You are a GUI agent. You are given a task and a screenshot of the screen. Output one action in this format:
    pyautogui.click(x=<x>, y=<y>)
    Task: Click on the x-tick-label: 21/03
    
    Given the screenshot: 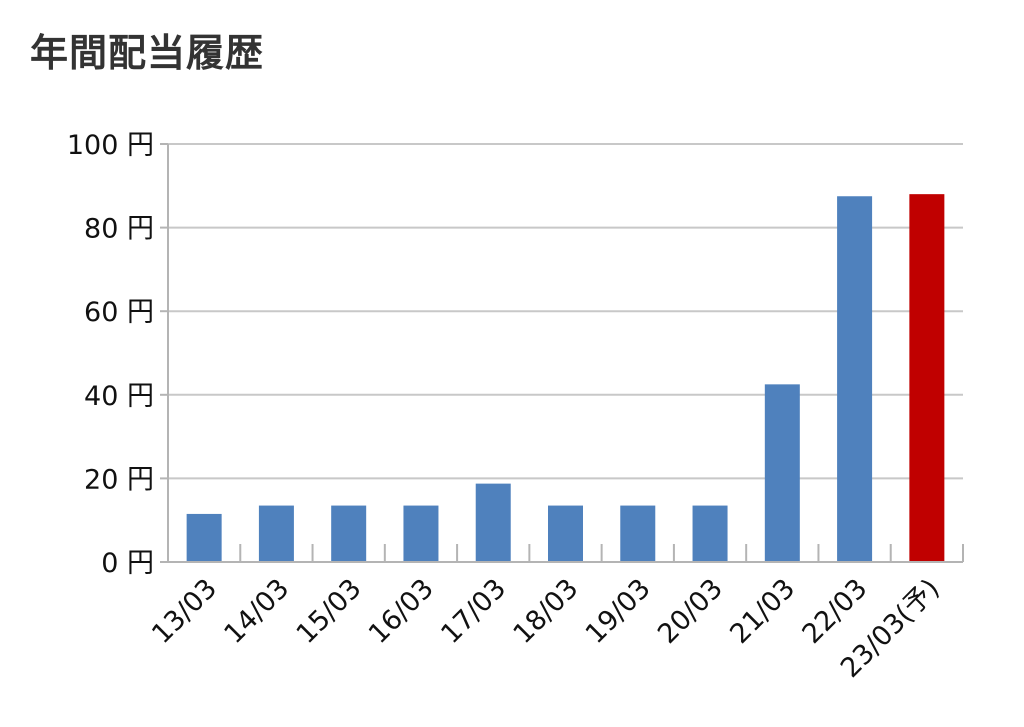 What is the action you would take?
    pyautogui.click(x=762, y=611)
    